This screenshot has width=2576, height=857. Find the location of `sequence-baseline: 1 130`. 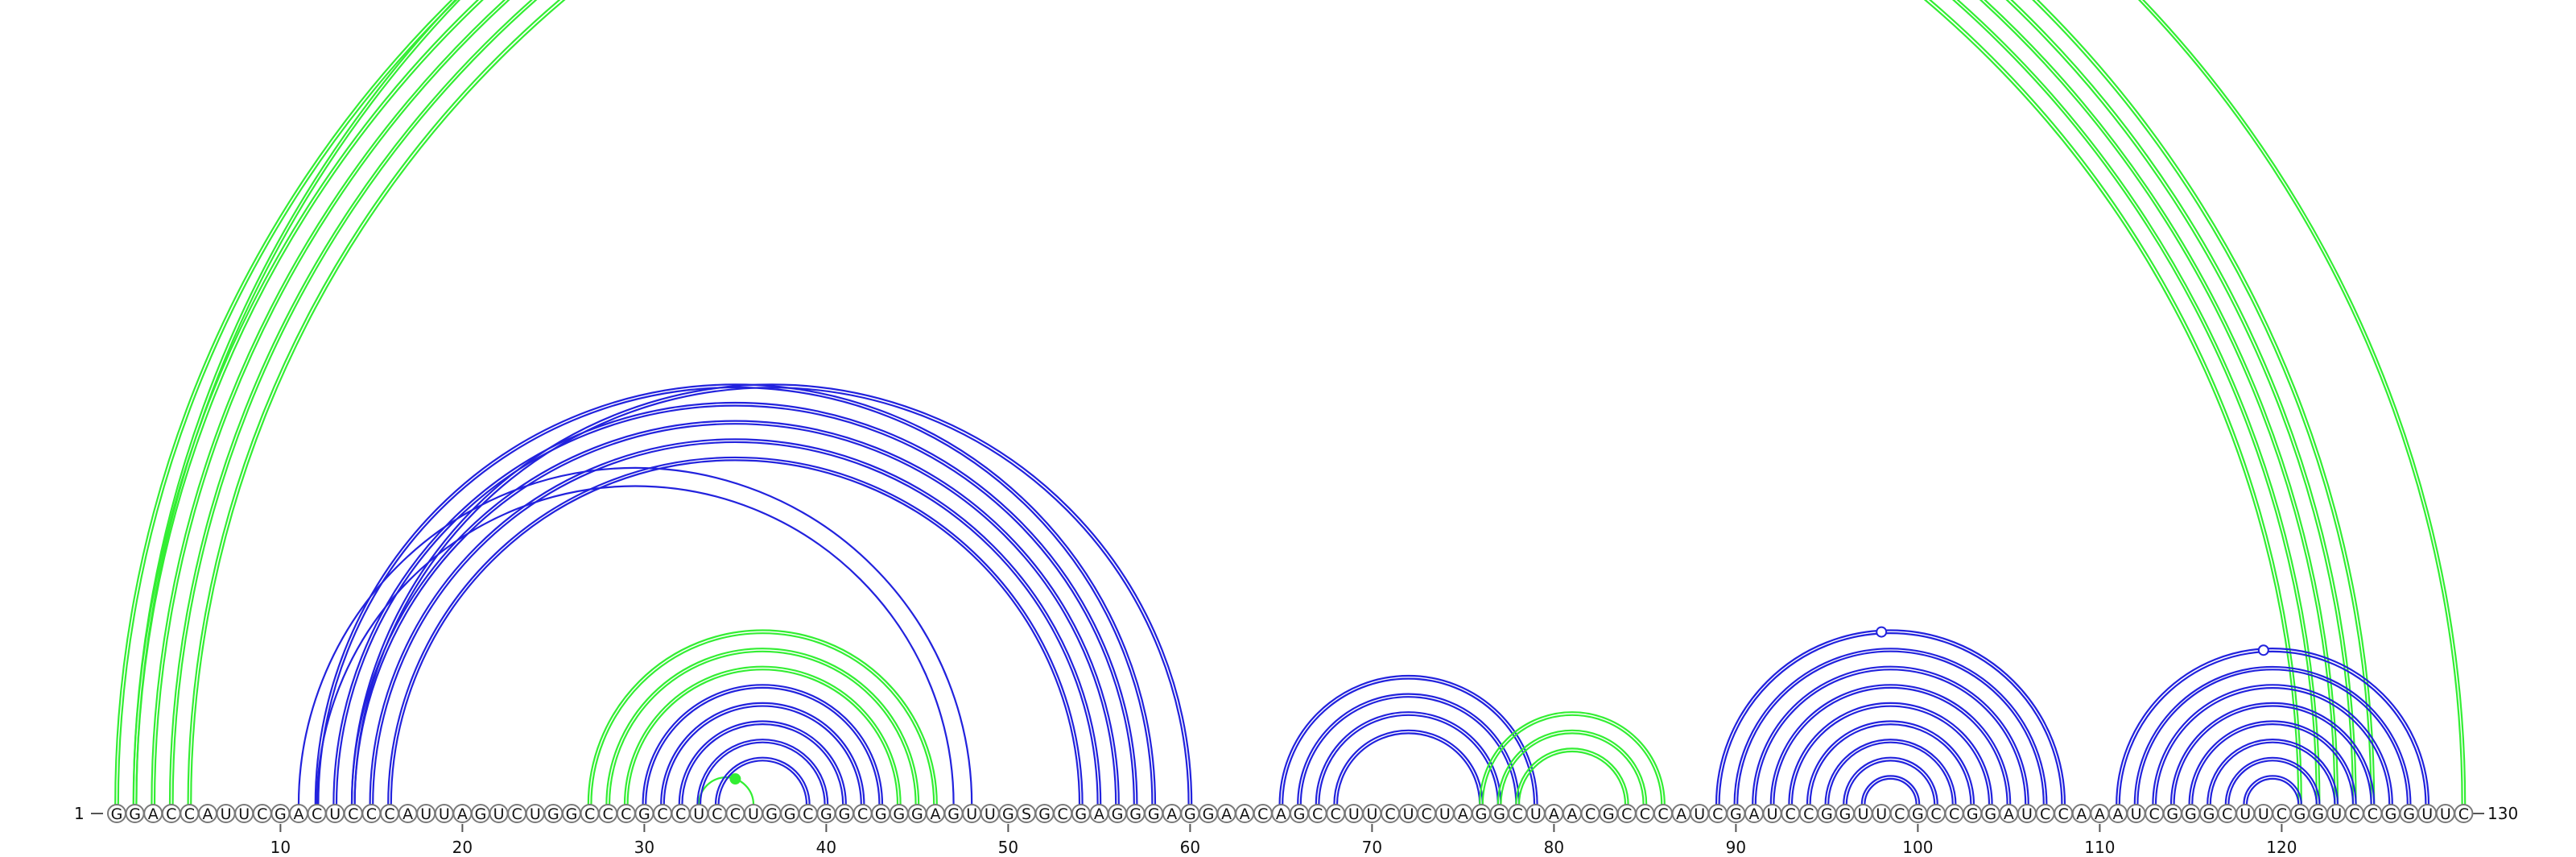

sequence-baseline: 1 130 is located at coordinates (1296, 813).